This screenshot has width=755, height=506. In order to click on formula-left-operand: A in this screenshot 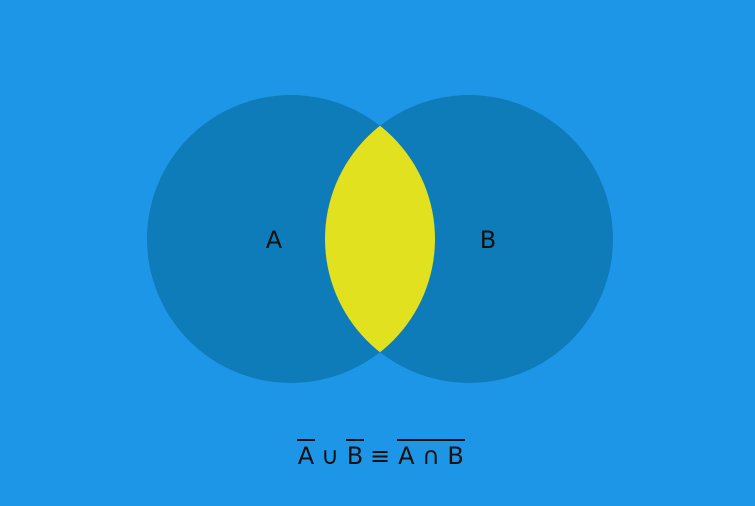, I will do `click(306, 456)`.